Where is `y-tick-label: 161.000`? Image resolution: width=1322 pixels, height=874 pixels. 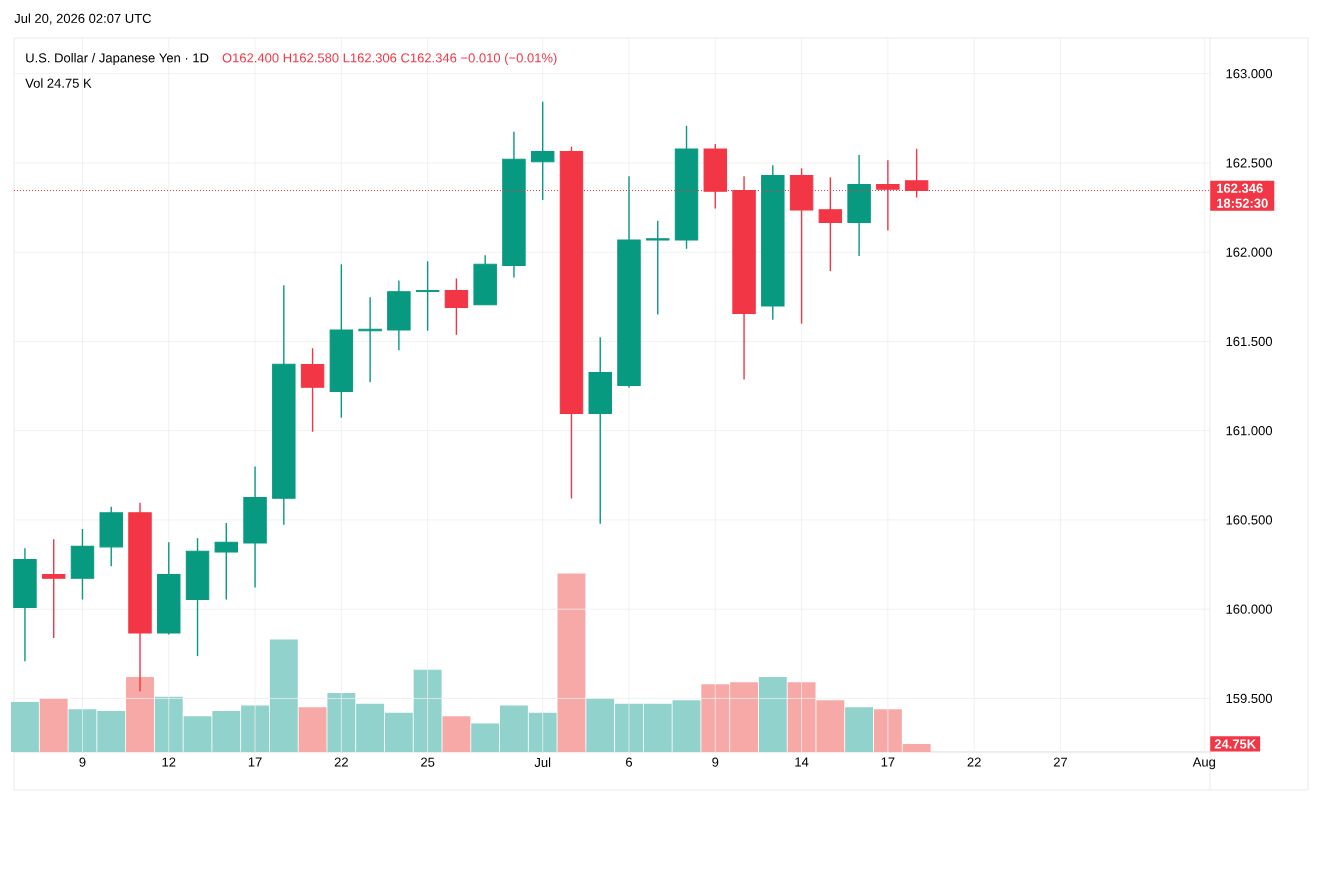 y-tick-label: 161.000 is located at coordinates (1249, 431).